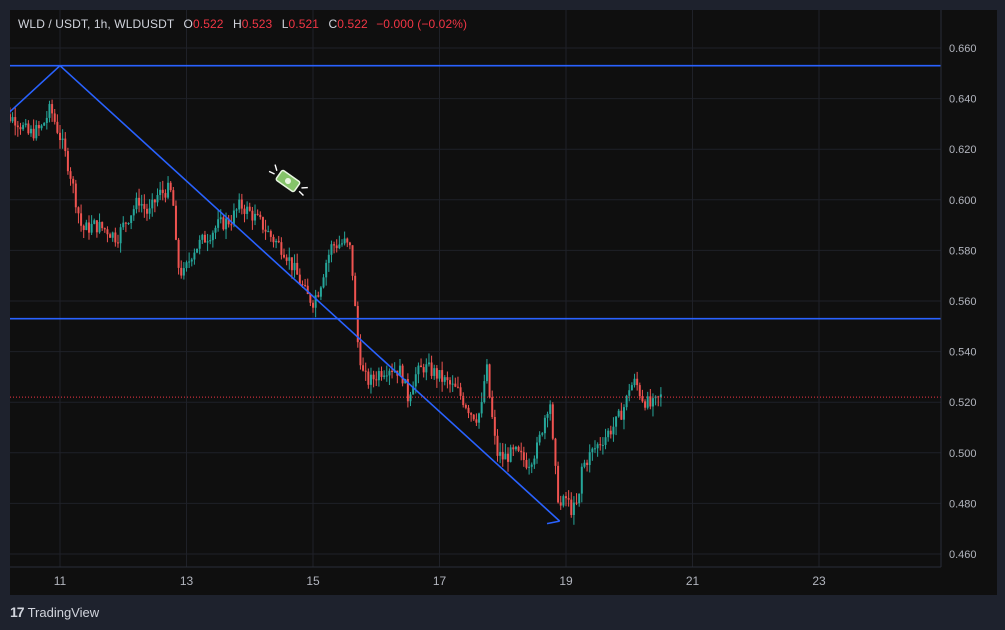 The height and width of the screenshot is (630, 1005). I want to click on price-axis, so click(969, 302).